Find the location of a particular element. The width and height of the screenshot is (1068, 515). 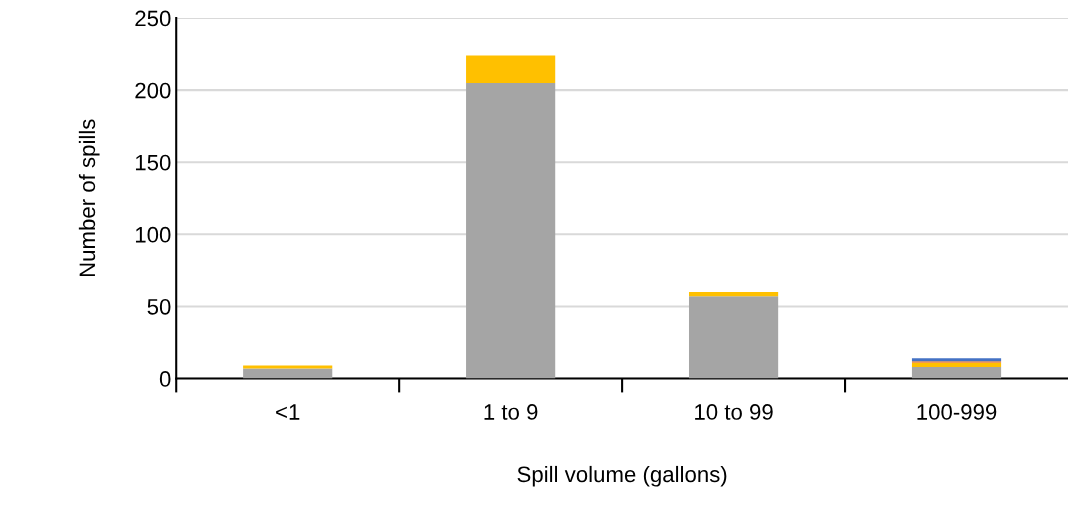

x-tick-label: <1 is located at coordinates (288, 412).